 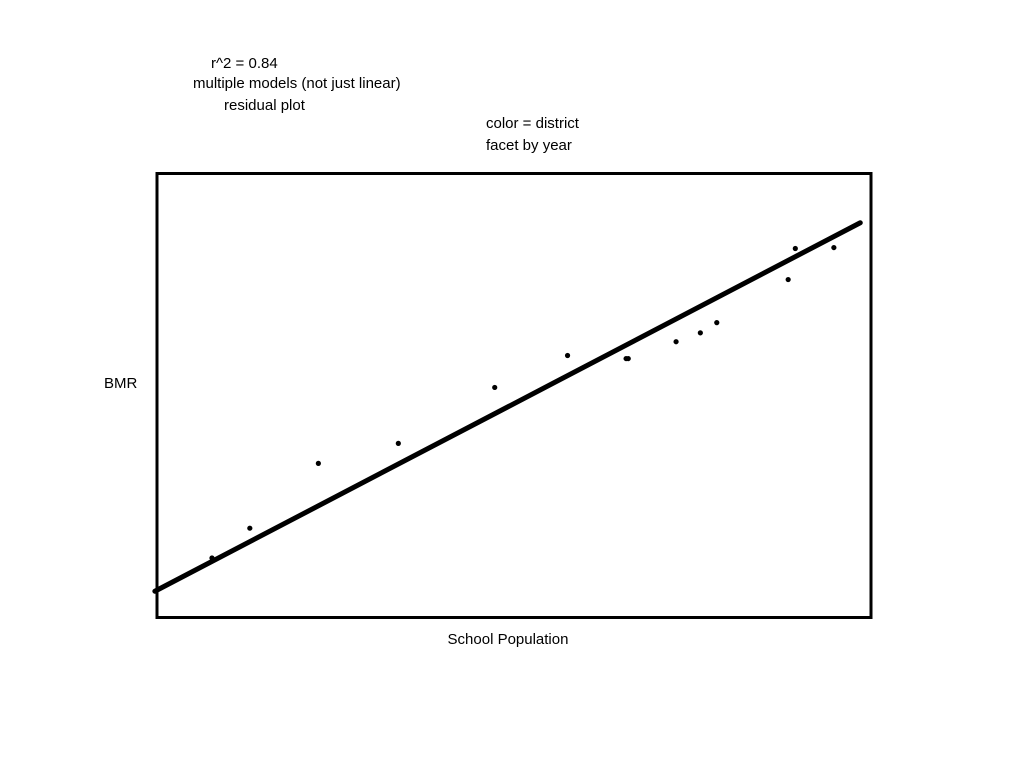 I want to click on x-axis-label: School Population, so click(x=508, y=640).